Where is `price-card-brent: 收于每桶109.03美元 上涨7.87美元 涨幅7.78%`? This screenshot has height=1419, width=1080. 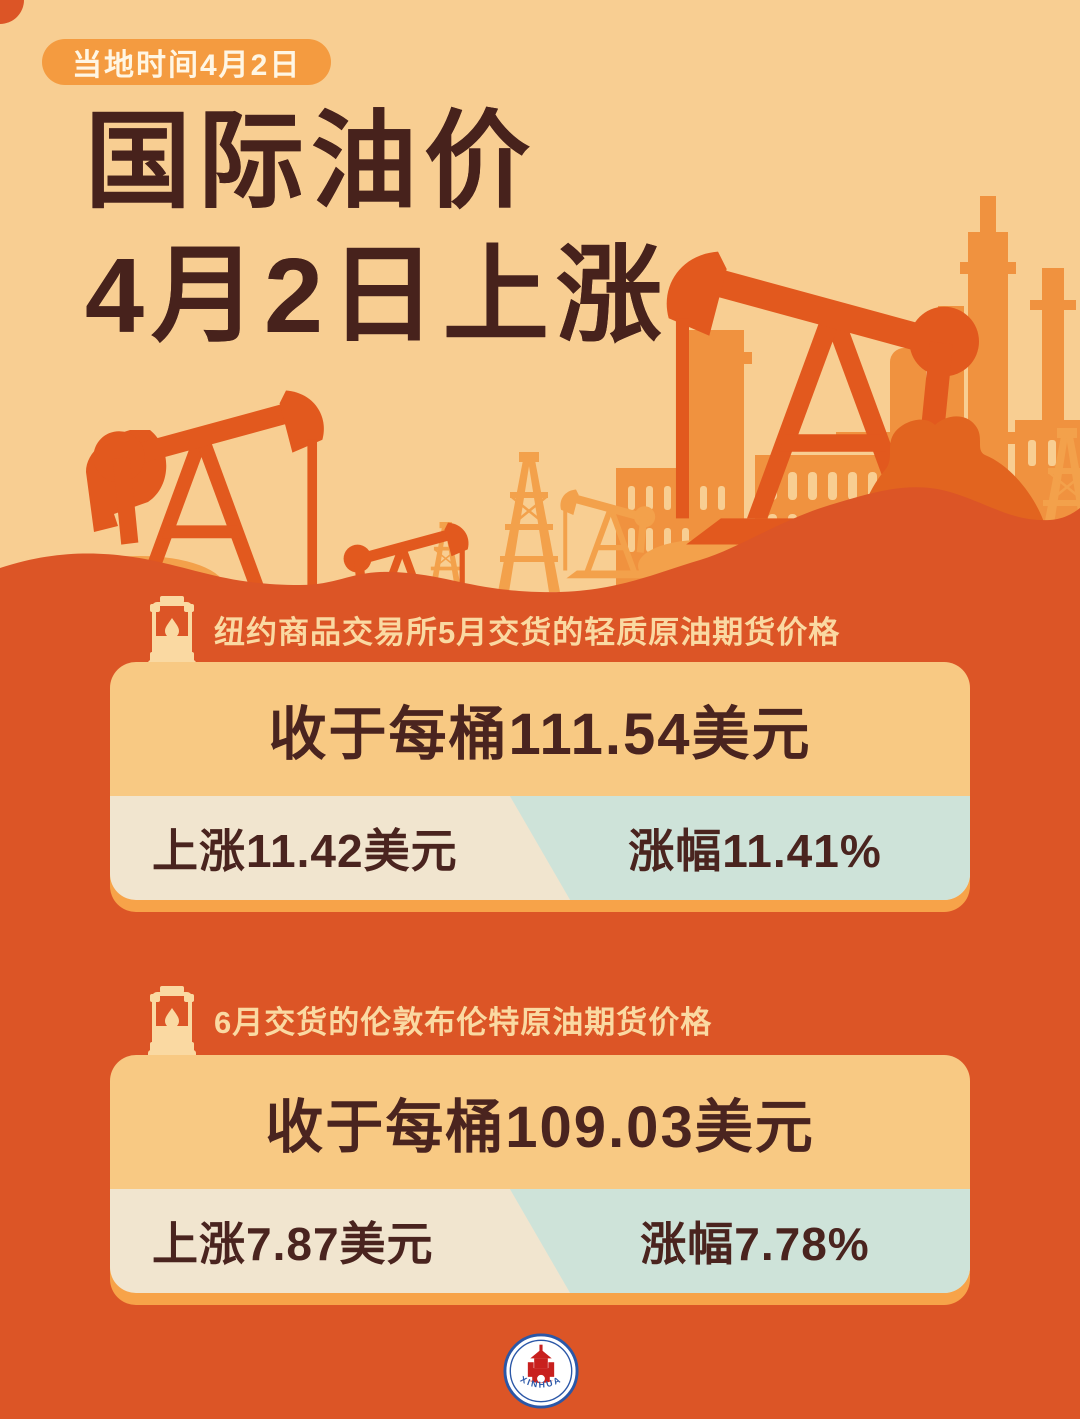 price-card-brent: 收于每桶109.03美元 上涨7.87美元 涨幅7.78% is located at coordinates (540, 1174).